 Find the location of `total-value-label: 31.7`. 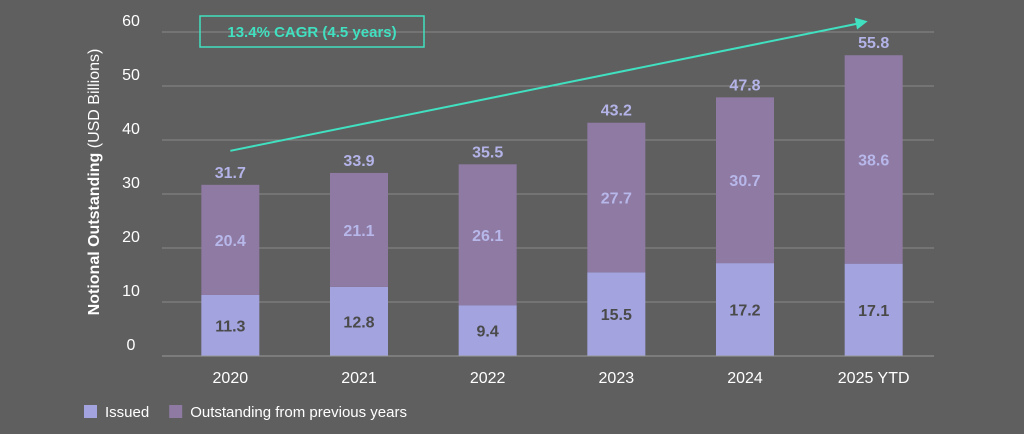

total-value-label: 31.7 is located at coordinates (230, 173).